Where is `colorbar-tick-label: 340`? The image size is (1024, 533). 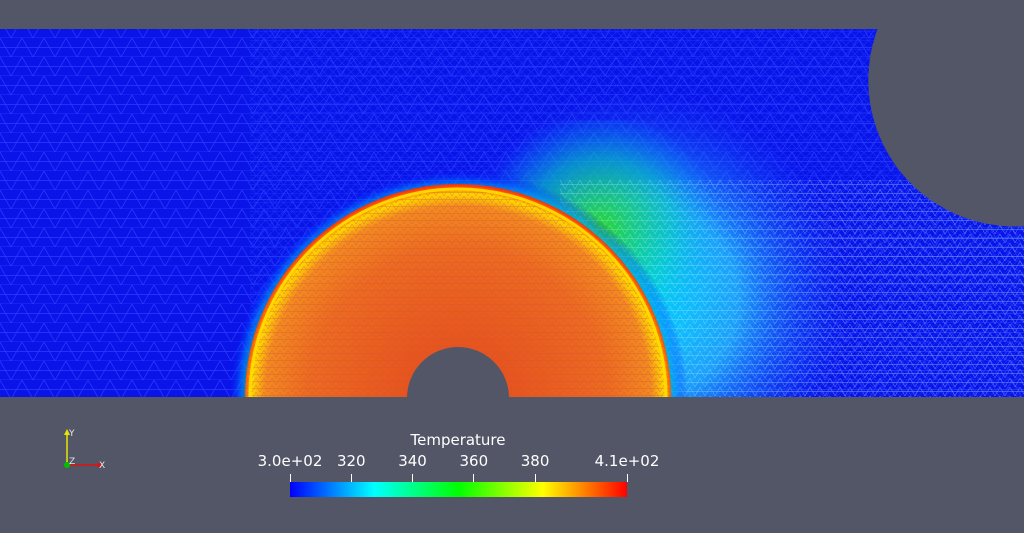
colorbar-tick-label: 340 is located at coordinates (412, 461).